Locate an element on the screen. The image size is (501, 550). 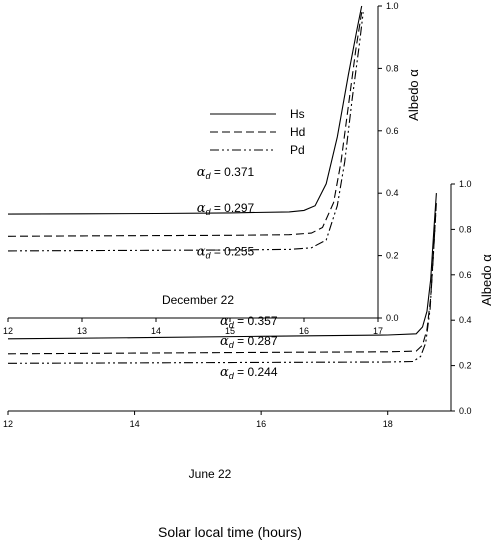
alpha-d-annotation: αd = 0.244 is located at coordinates (249, 373).